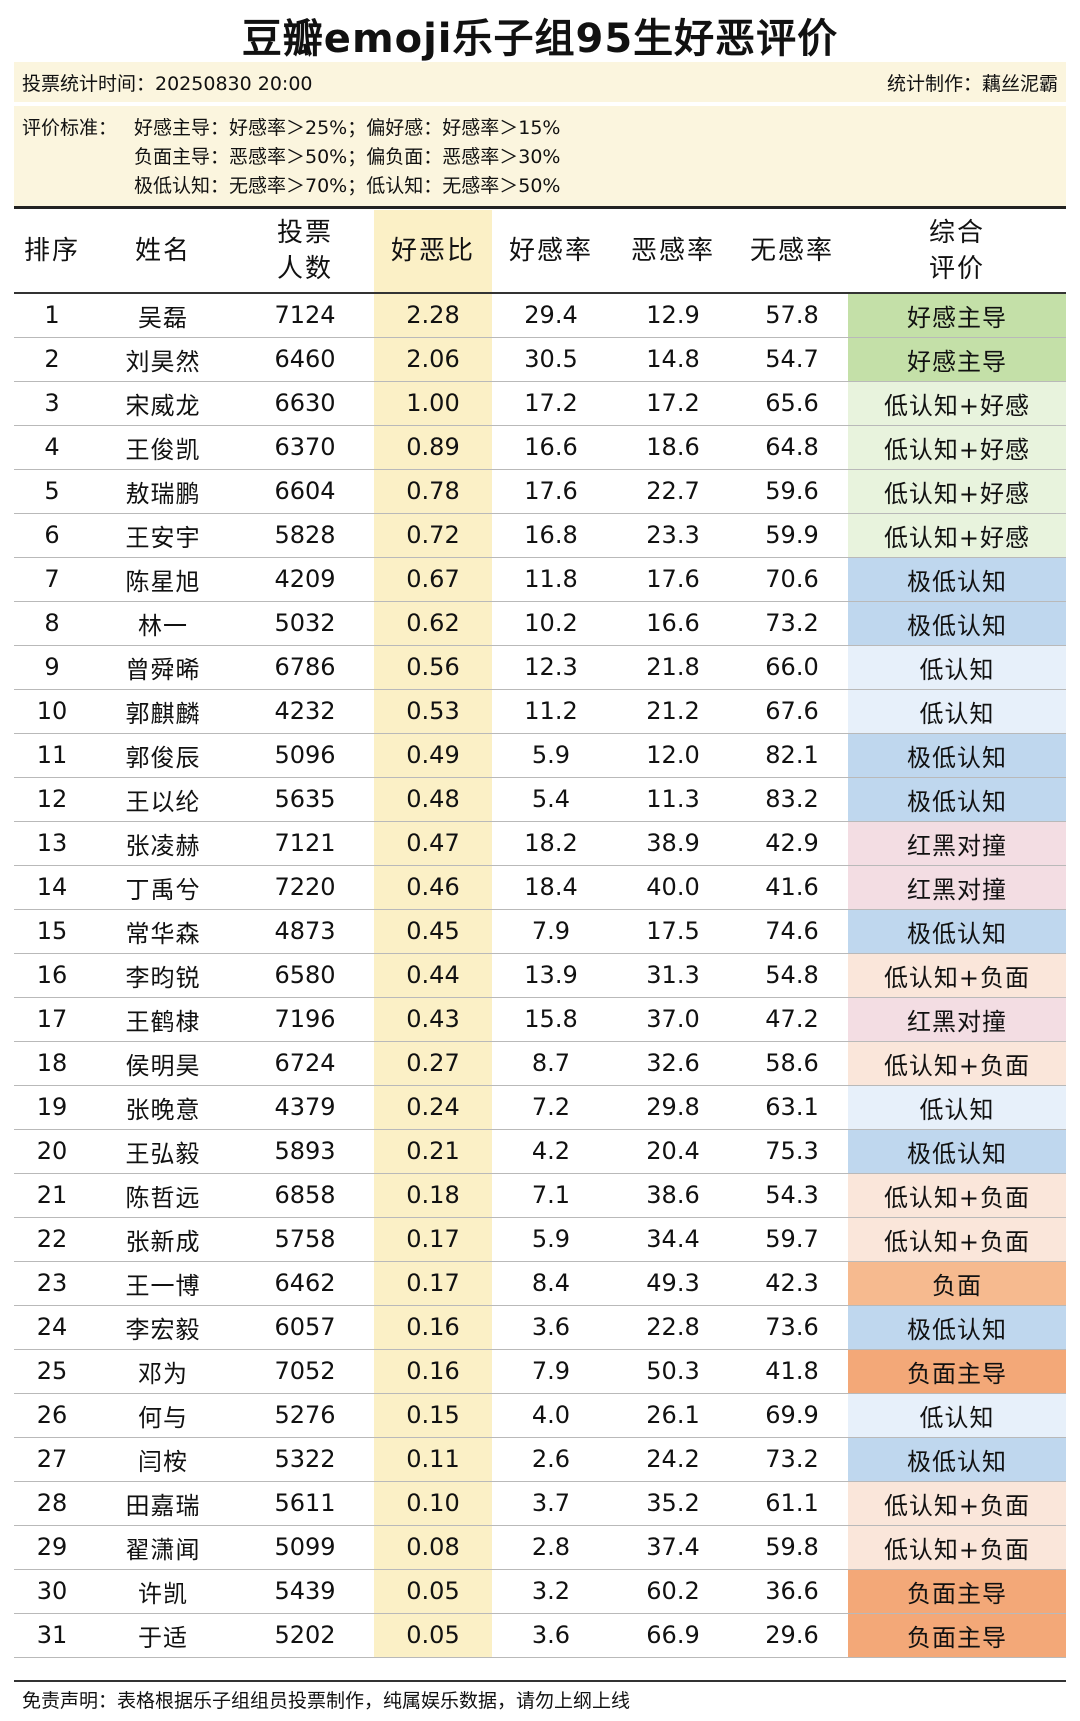 The image size is (1080, 1721). What do you see at coordinates (433, 887) in the screenshot?
I see `cell-ratio: 0.46` at bounding box center [433, 887].